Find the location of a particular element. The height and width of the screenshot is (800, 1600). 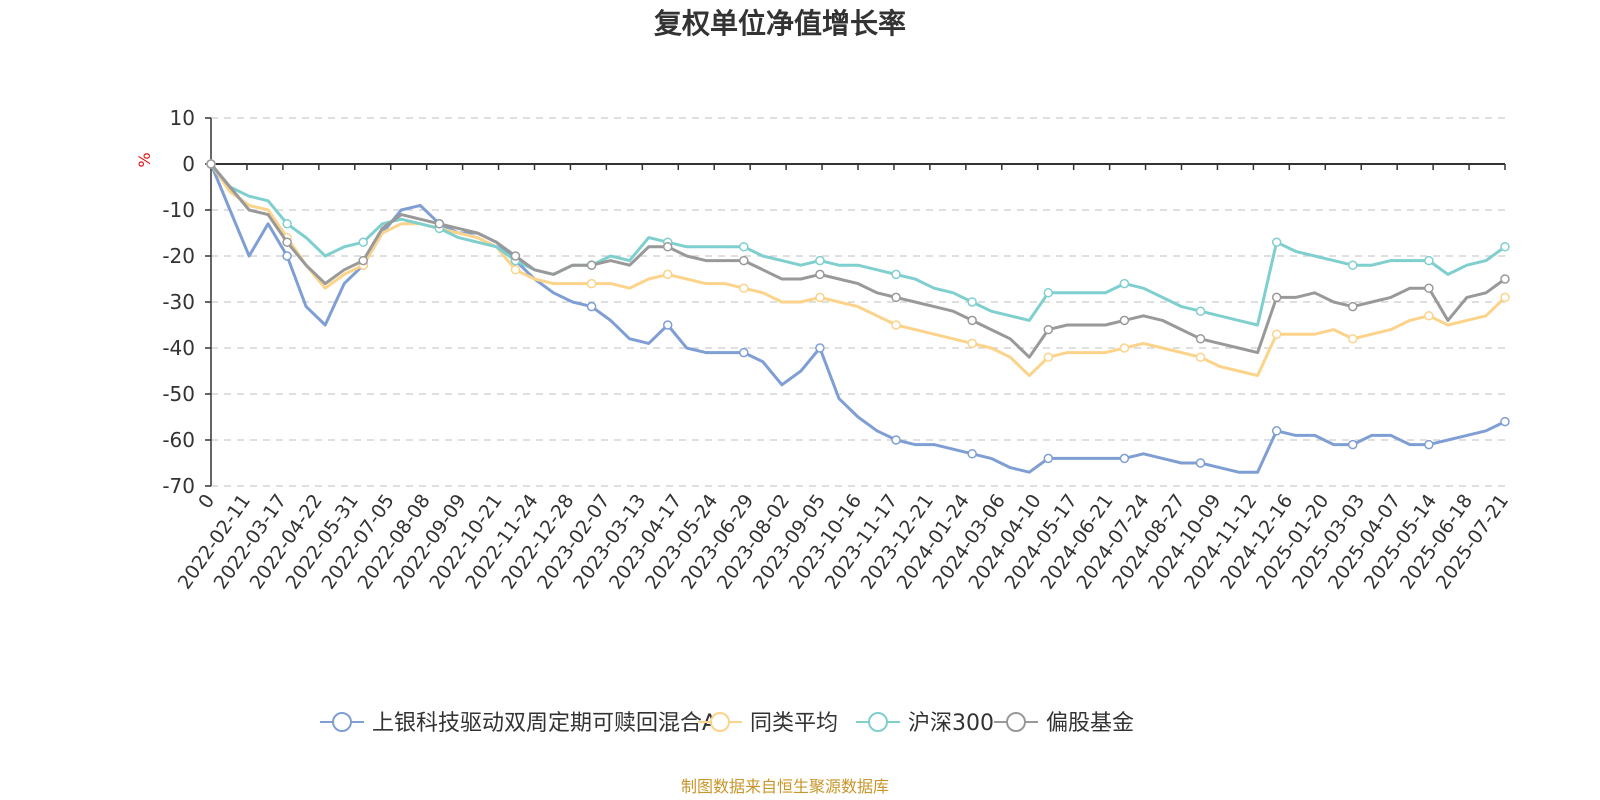

legend: 上银科技驱动双周定期可赎回混合A 同类平均 沪深300 偏股基金 is located at coordinates (727, 723).